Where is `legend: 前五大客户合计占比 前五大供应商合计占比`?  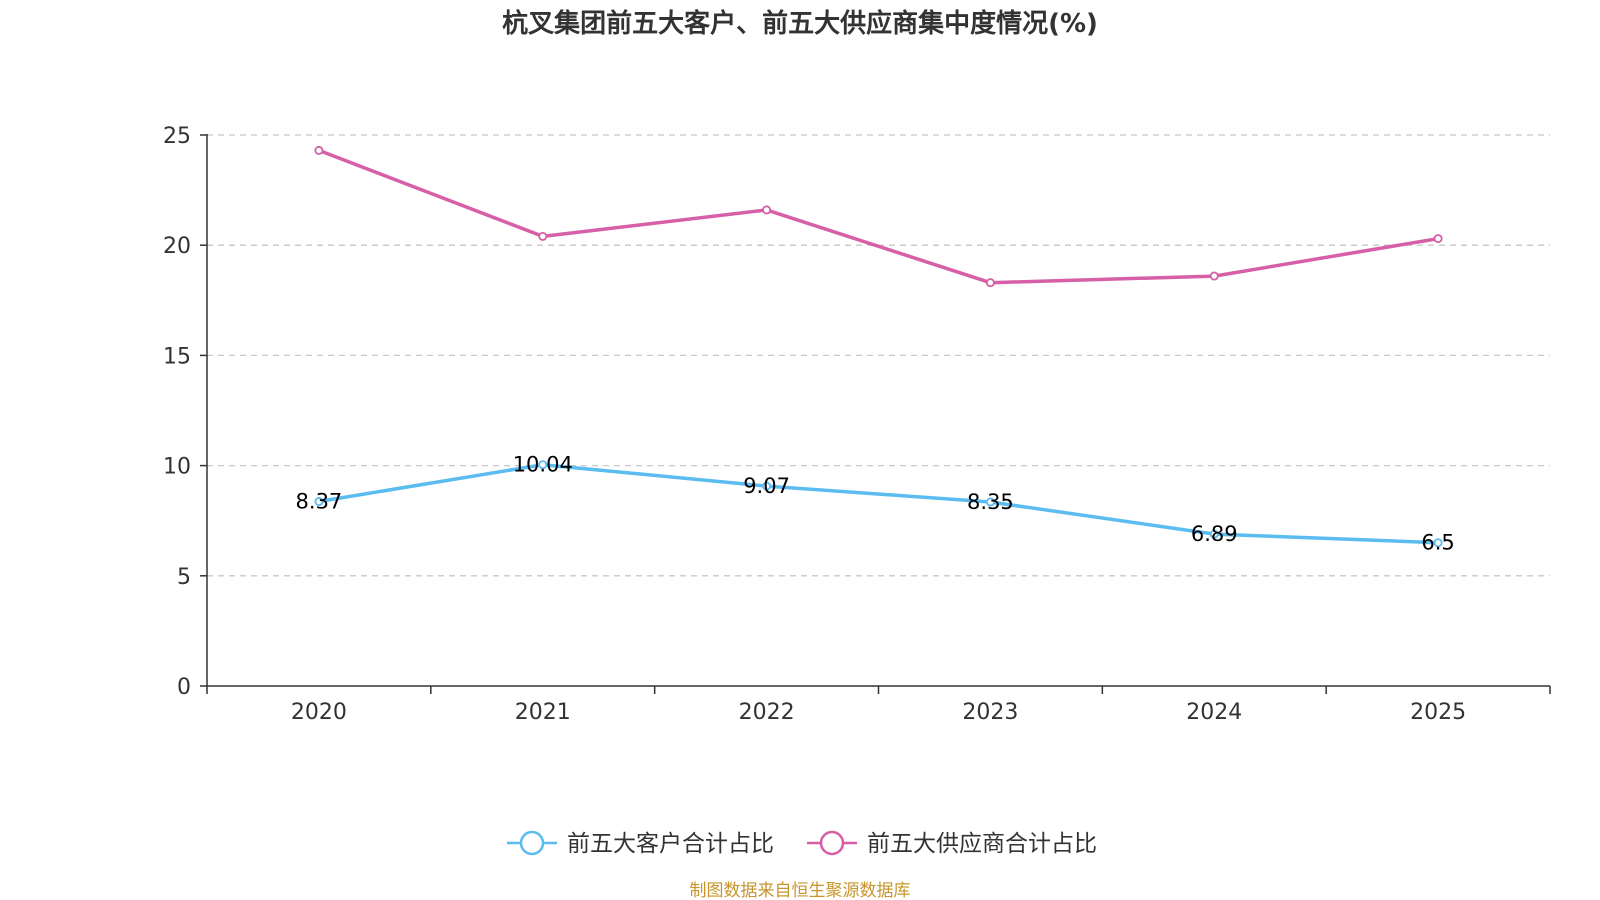
legend: 前五大客户合计占比 前五大供应商合计占比 is located at coordinates (802, 843).